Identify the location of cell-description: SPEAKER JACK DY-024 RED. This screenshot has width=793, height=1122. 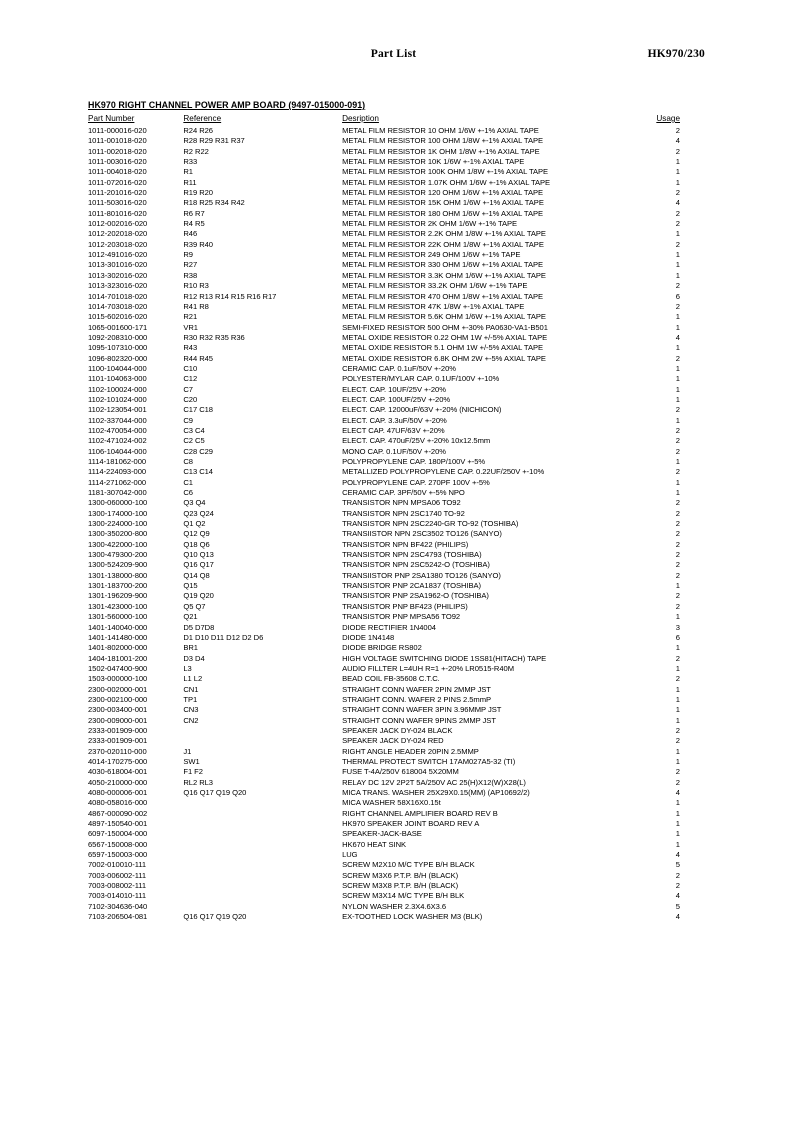
(393, 741).